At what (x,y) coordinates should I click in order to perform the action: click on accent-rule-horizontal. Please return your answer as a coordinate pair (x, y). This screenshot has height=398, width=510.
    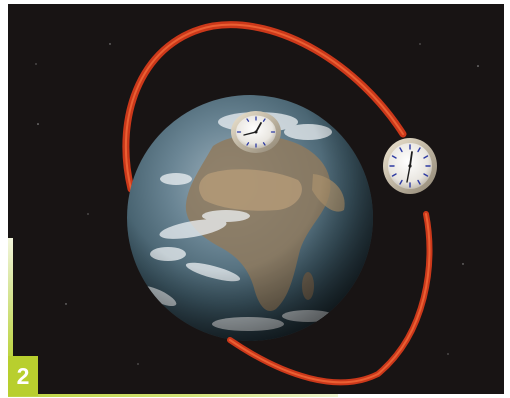
    Looking at the image, I should click on (173, 395).